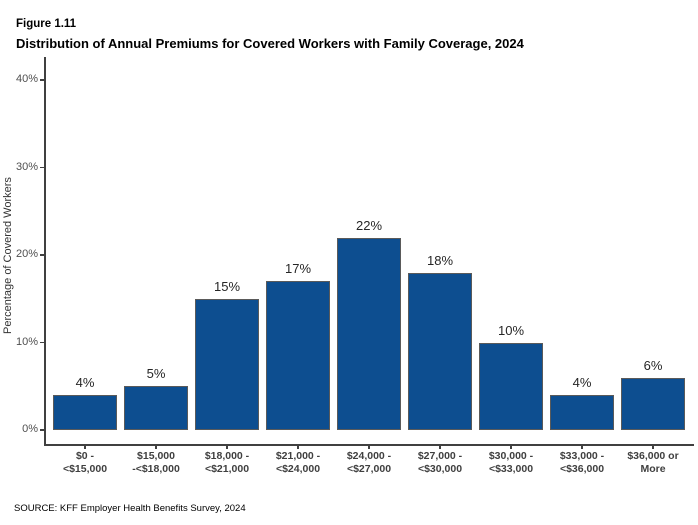  I want to click on y-axis-tick-label: 30%, so click(26, 166).